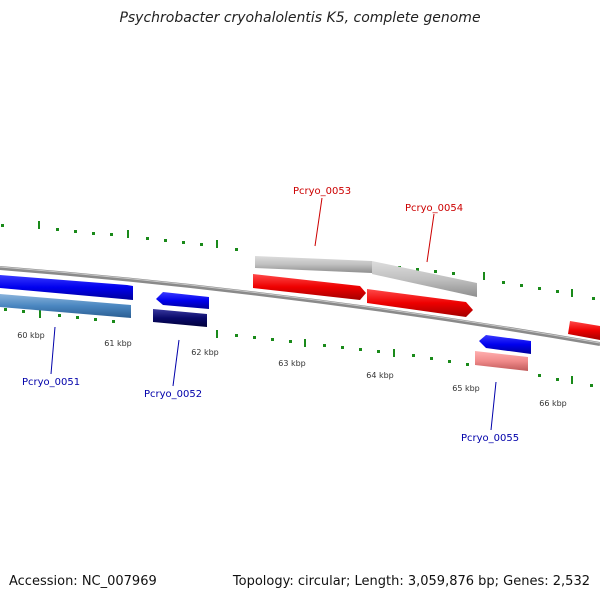  What do you see at coordinates (490, 438) in the screenshot?
I see `gene-label-pcryo-0055: Pcryo_0055` at bounding box center [490, 438].